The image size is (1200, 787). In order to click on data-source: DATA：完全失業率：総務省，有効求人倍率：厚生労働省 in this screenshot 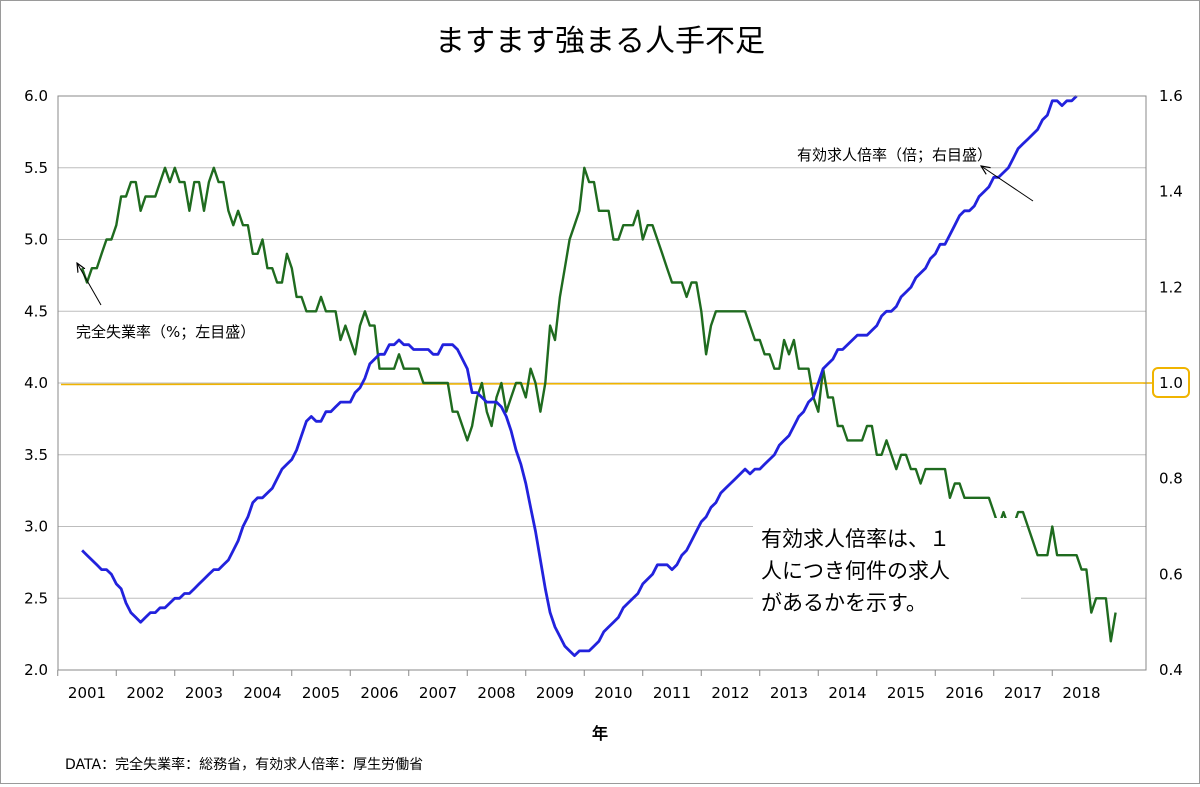, I will do `click(244, 764)`.